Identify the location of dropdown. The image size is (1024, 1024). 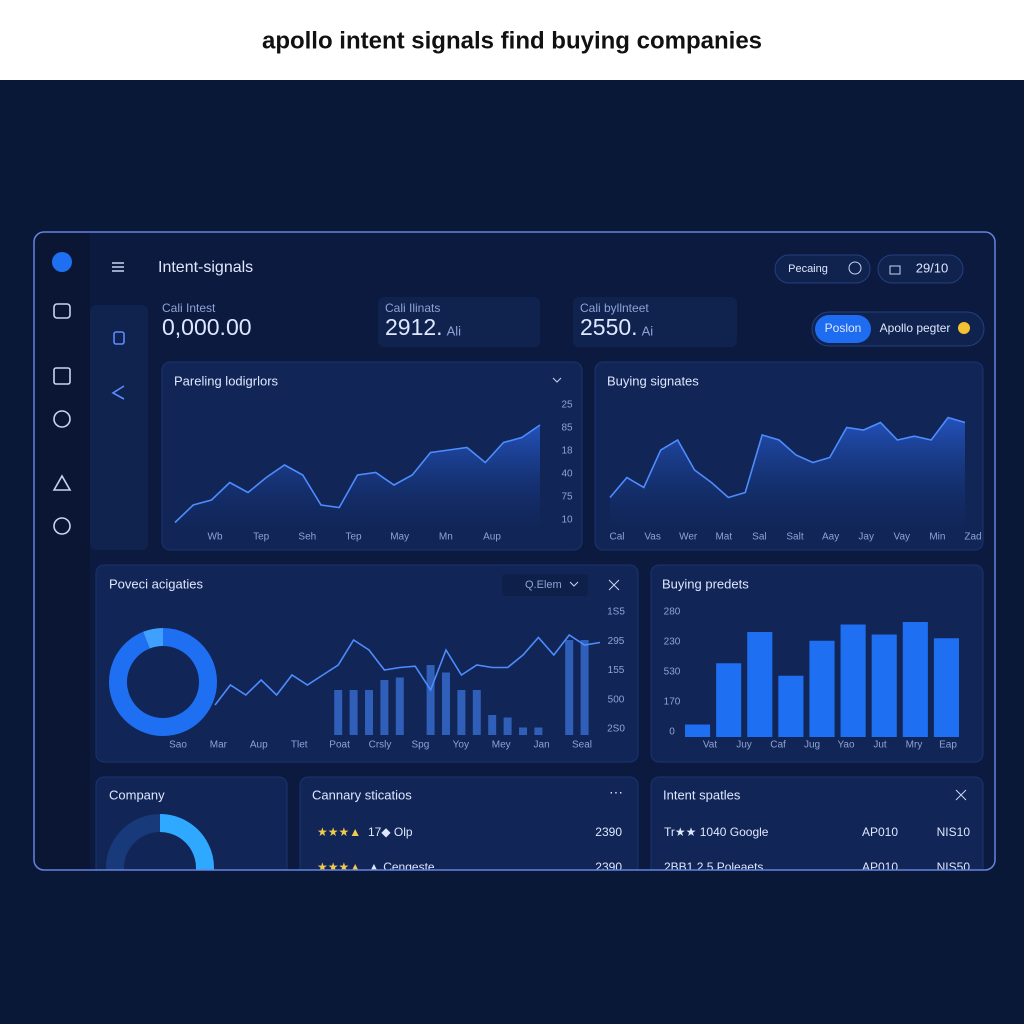
(545, 585).